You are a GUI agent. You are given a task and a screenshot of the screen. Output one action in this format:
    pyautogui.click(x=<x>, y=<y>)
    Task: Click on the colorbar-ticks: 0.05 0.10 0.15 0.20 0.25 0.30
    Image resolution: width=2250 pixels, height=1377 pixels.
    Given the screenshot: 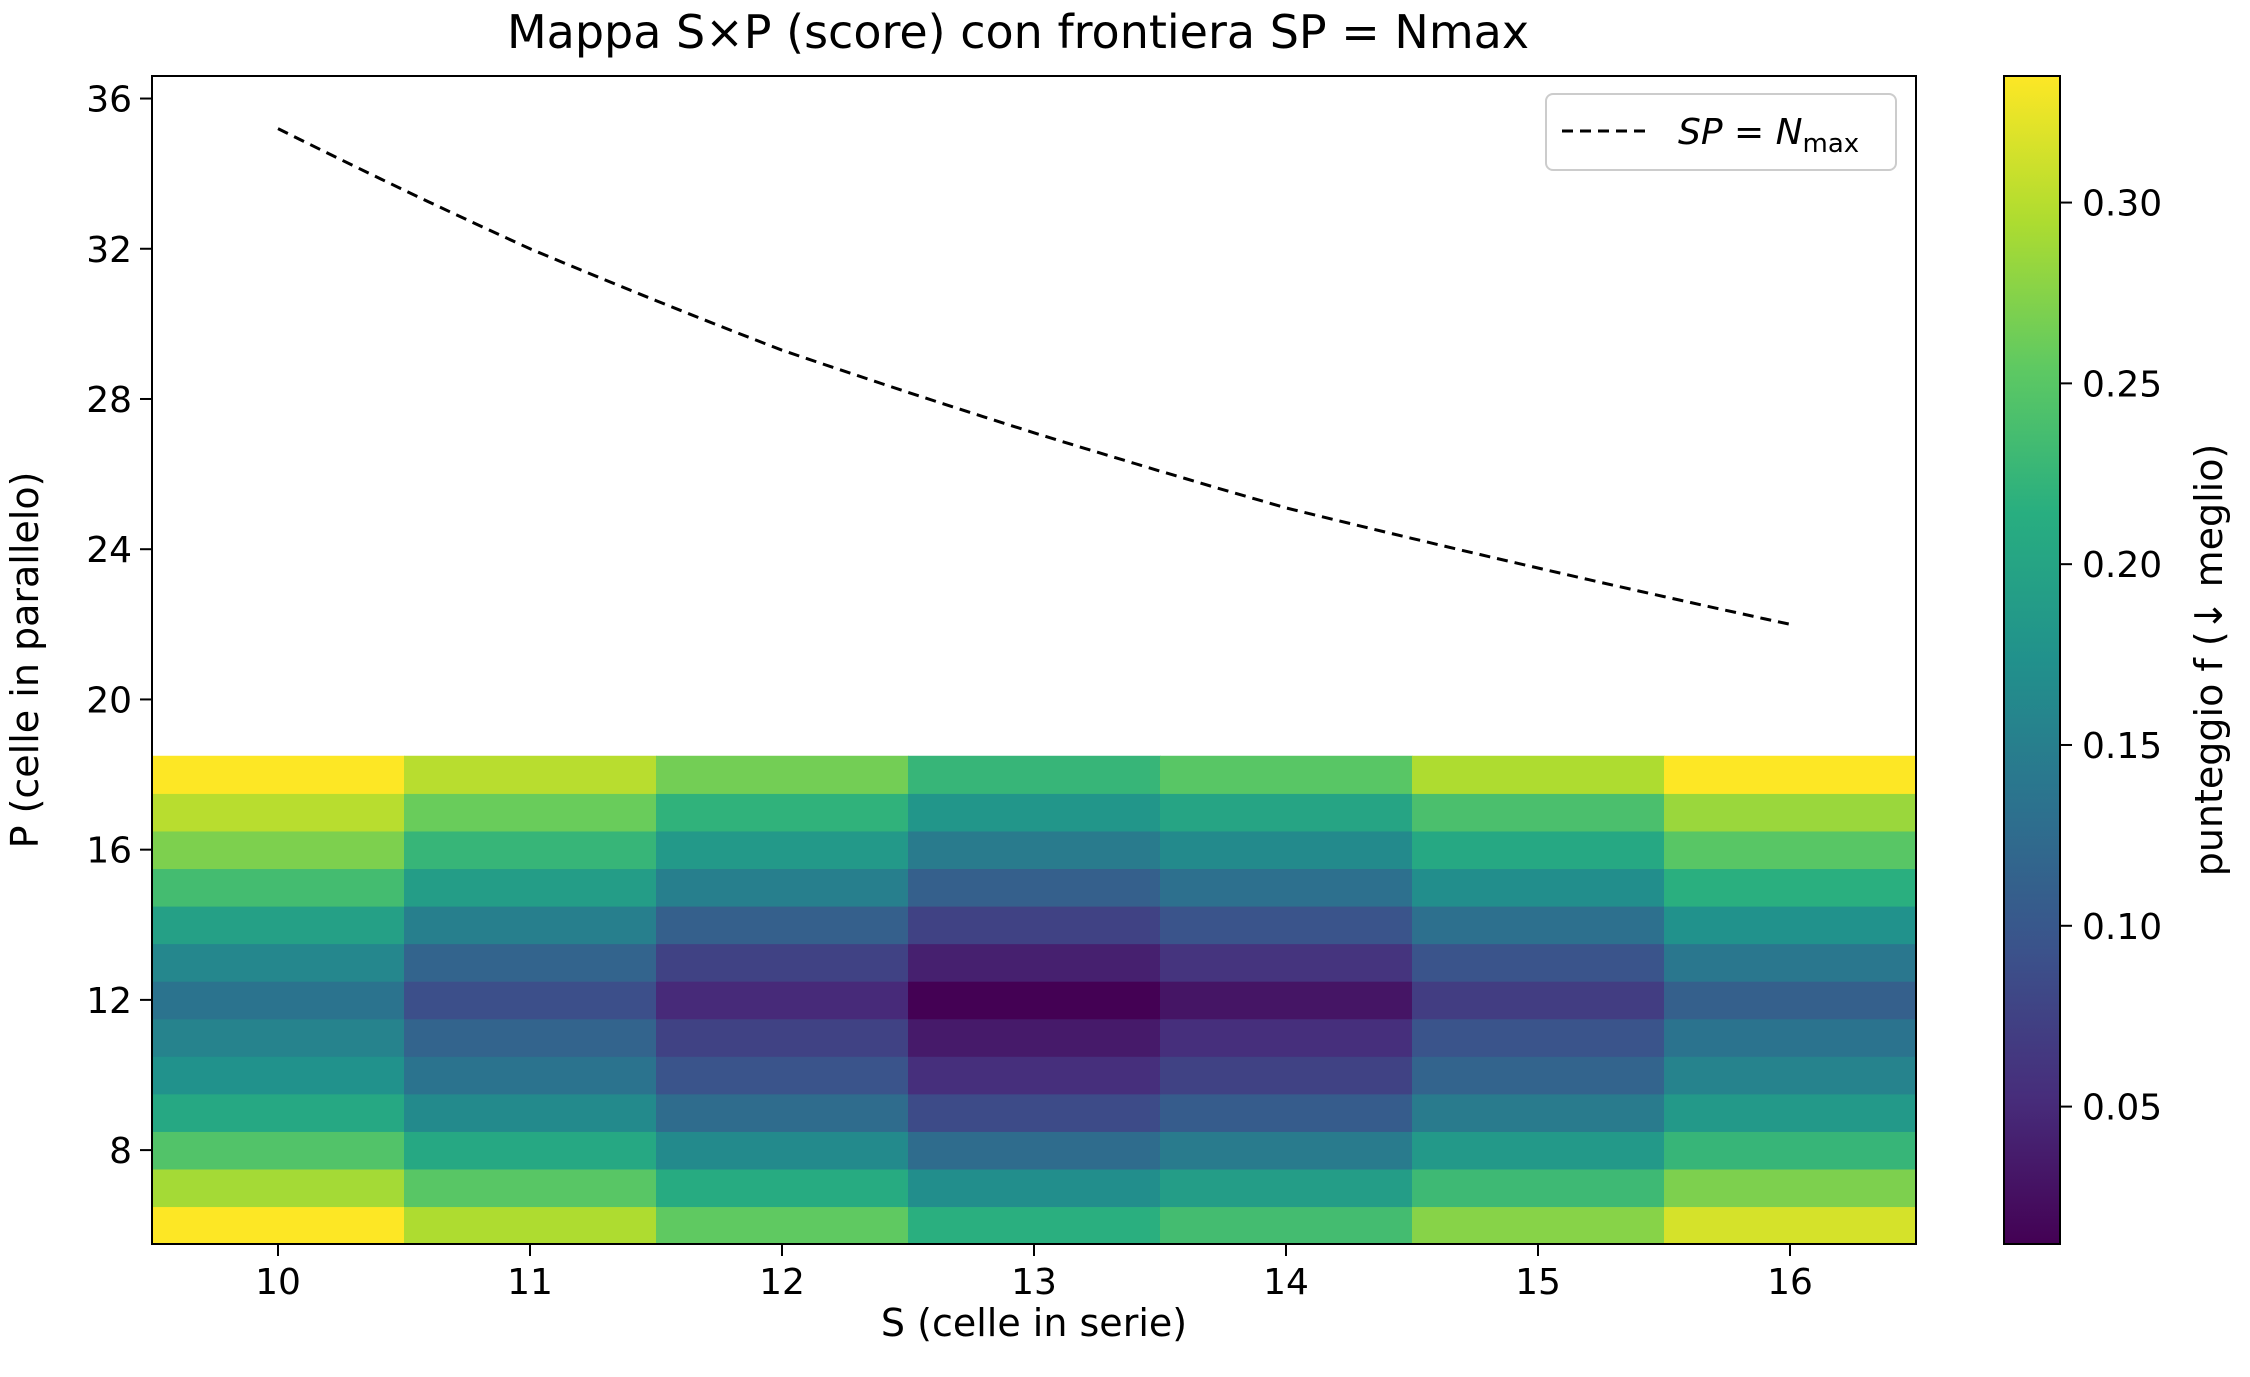 What is the action you would take?
    pyautogui.click(x=2111, y=656)
    